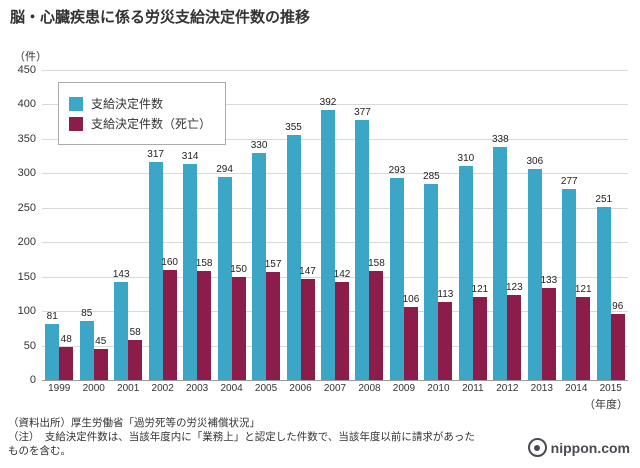  What do you see at coordinates (140, 103) in the screenshot?
I see `legend-item: 支給決定件数` at bounding box center [140, 103].